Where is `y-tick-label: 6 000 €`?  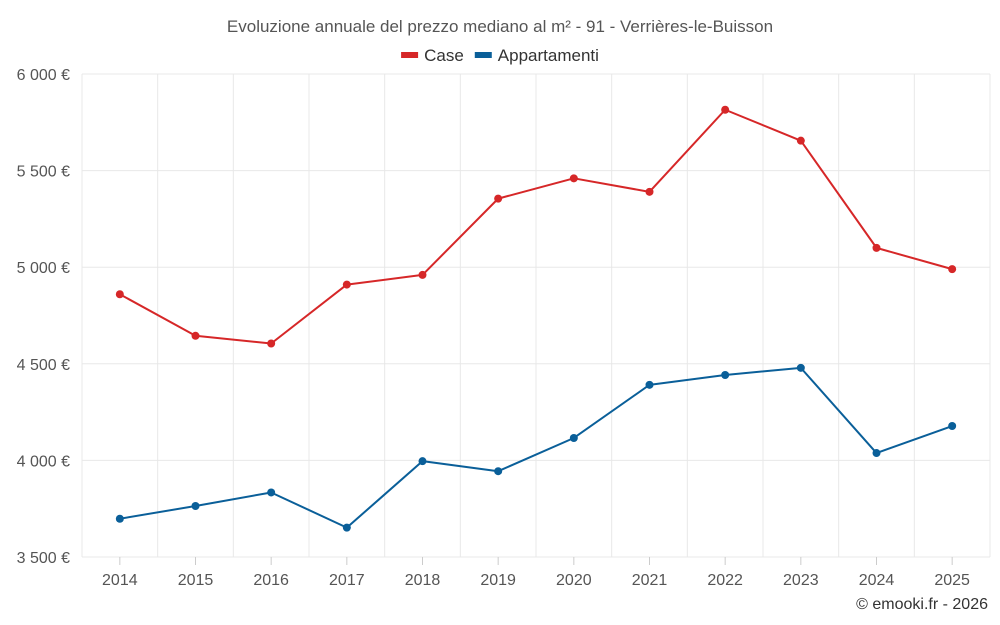
y-tick-label: 6 000 € is located at coordinates (43, 75).